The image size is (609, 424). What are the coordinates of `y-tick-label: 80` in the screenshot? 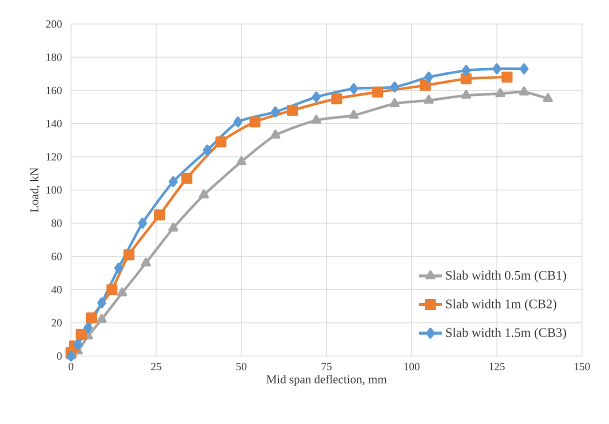 It's located at (57, 223).